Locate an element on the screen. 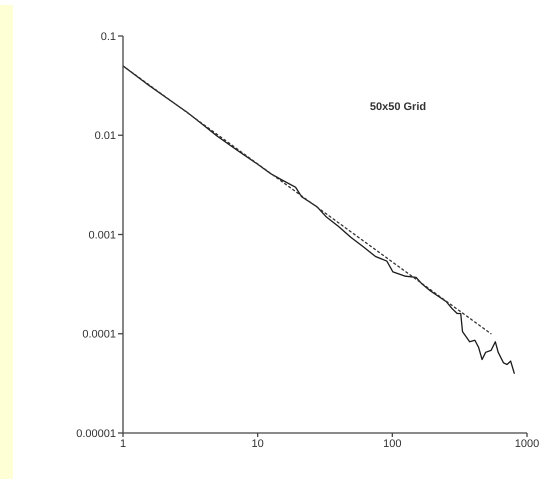 This screenshot has width=553, height=484. x-tick-label: 100 is located at coordinates (392, 444).